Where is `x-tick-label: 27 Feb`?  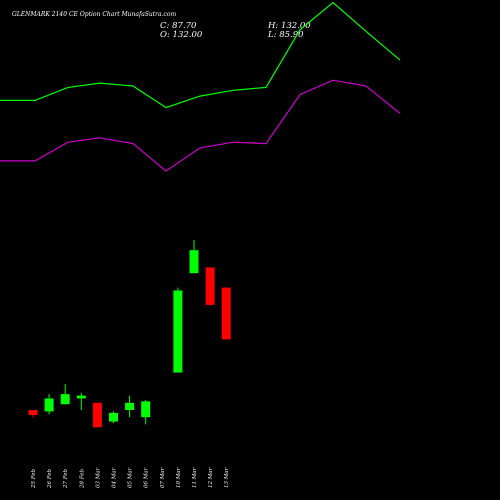
x-tick-label: 27 Feb is located at coordinates (66, 478).